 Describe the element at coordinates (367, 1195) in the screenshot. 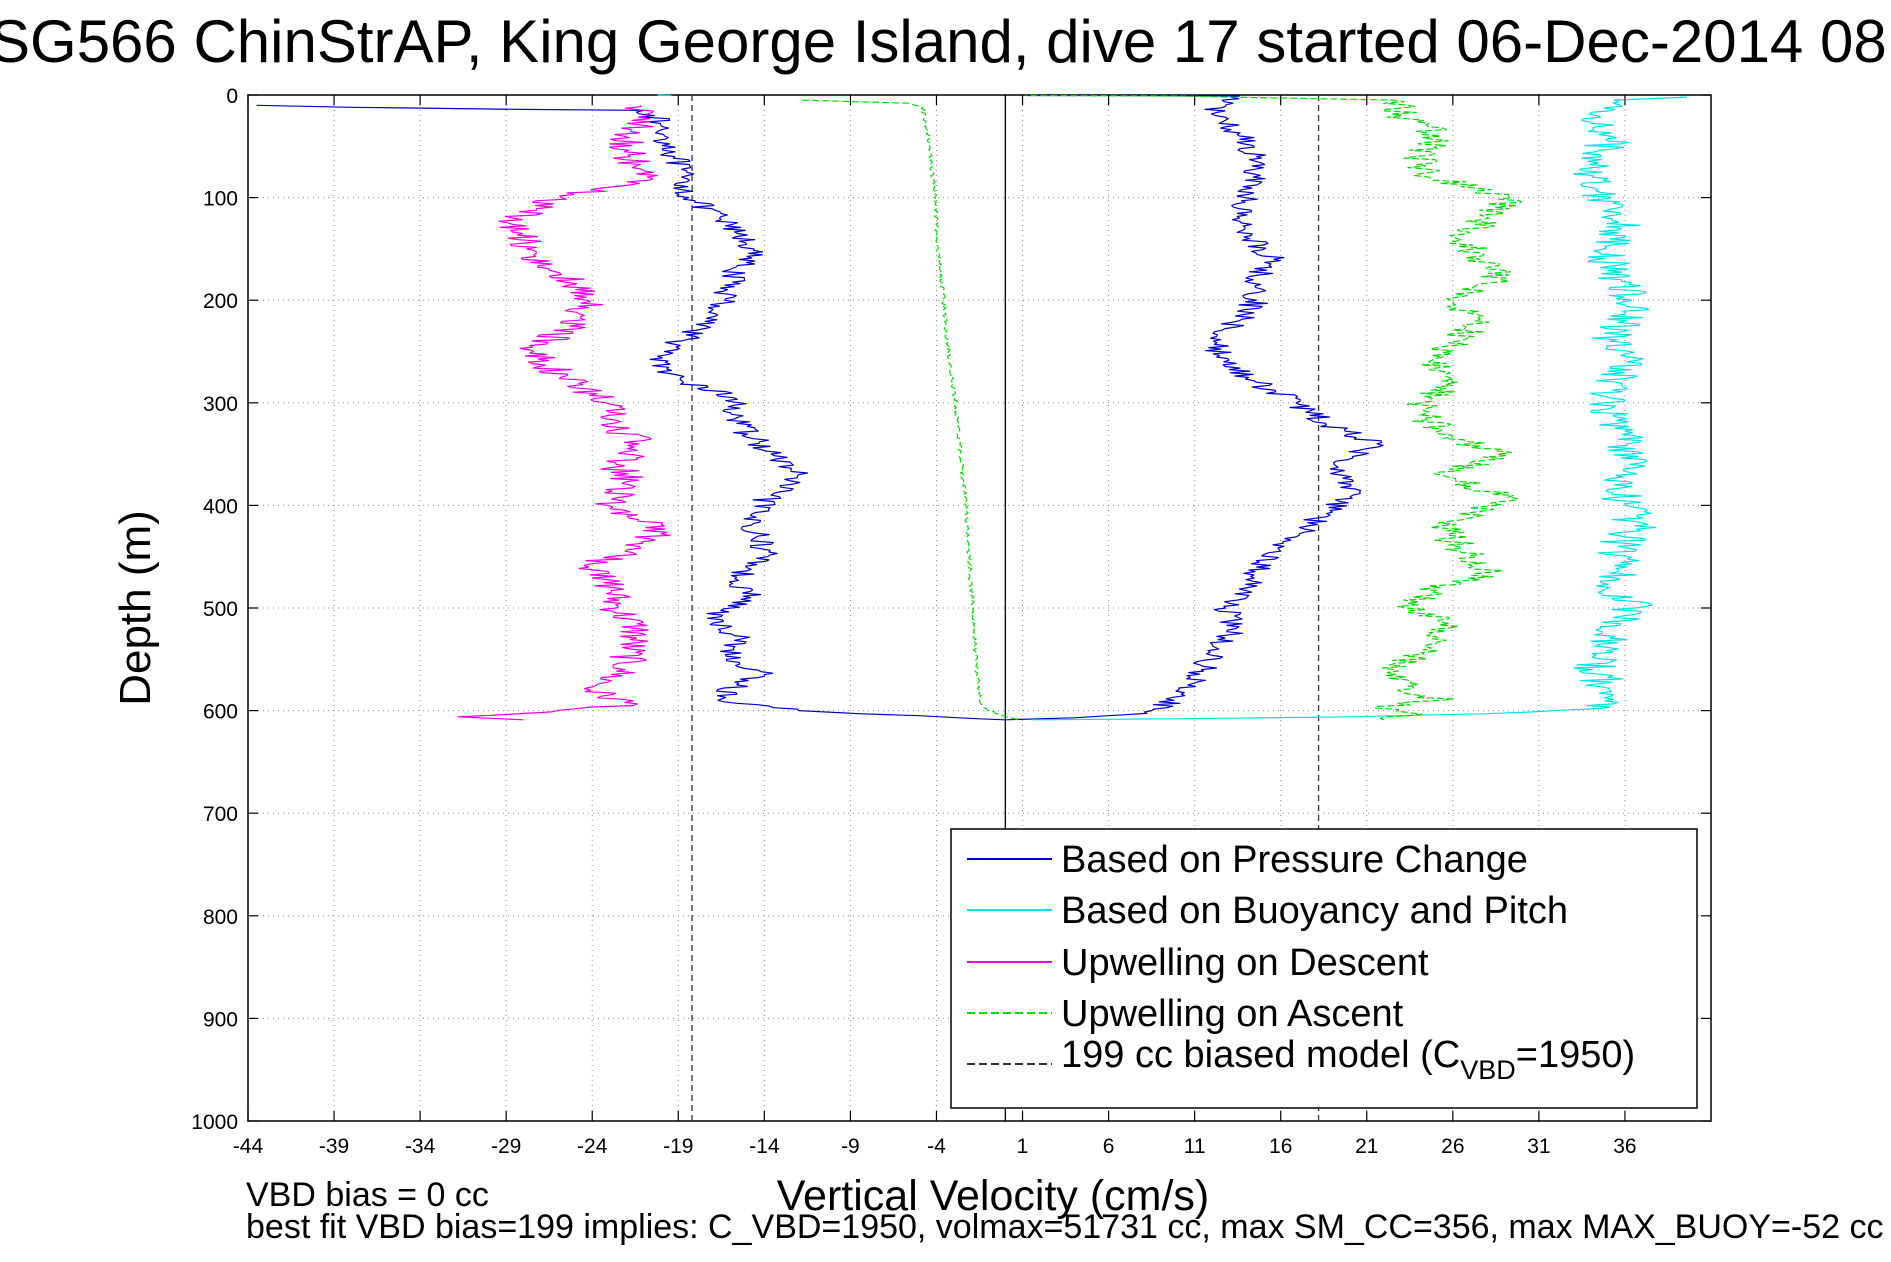

I see `annotation-vbd-bias: VBD bias = 0 cc` at that location.